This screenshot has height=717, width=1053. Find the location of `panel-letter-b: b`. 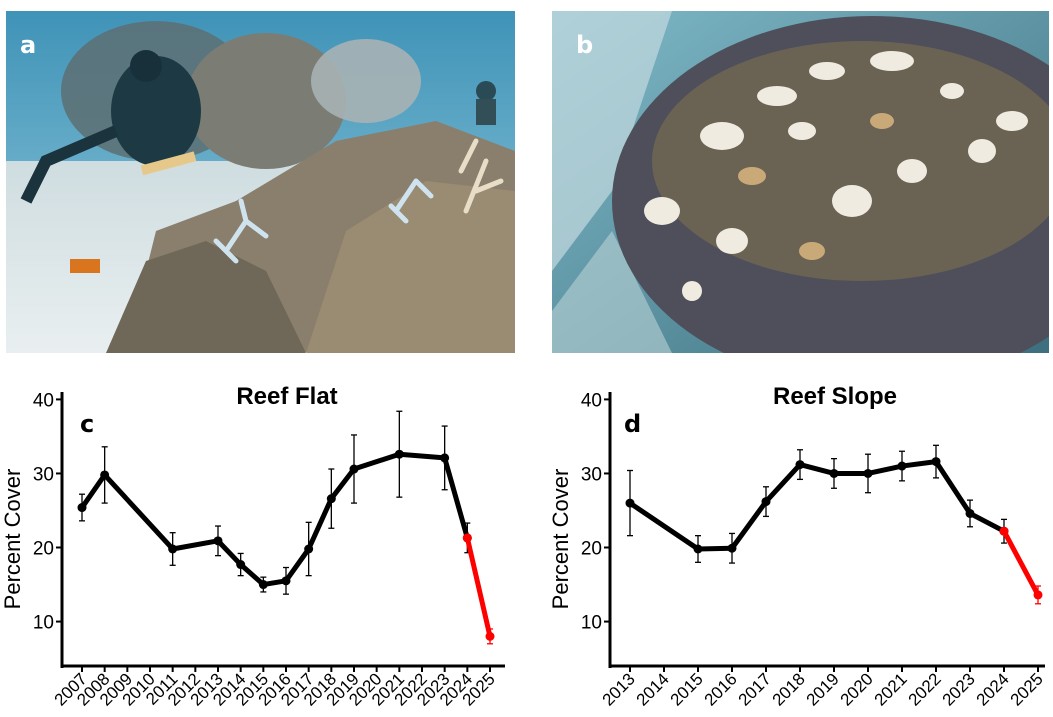

panel-letter-b: b is located at coordinates (585, 45).